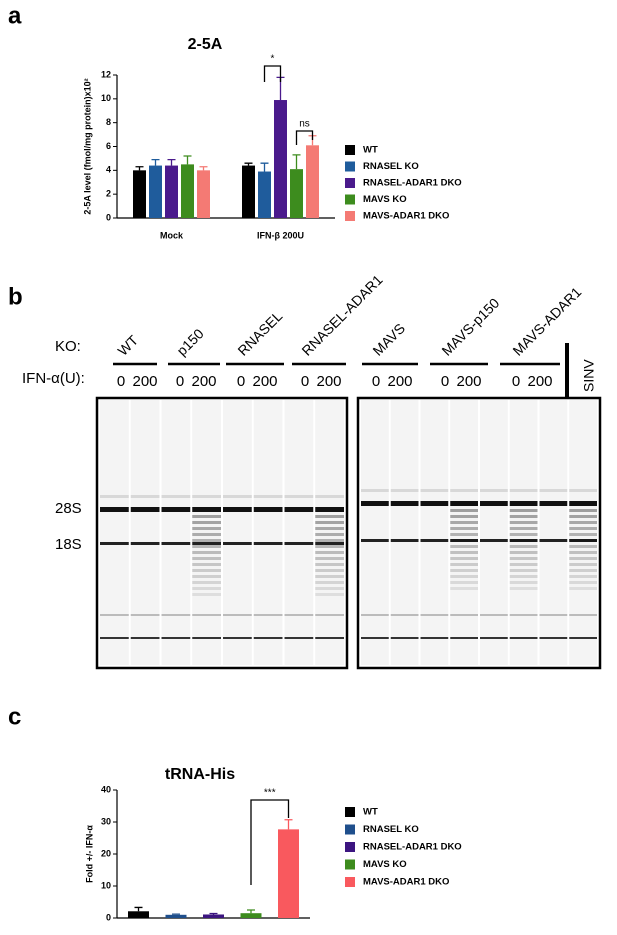 The height and width of the screenshot is (935, 617). Describe the element at coordinates (259, 333) in the screenshot. I see `group-label: RNASEL` at that location.